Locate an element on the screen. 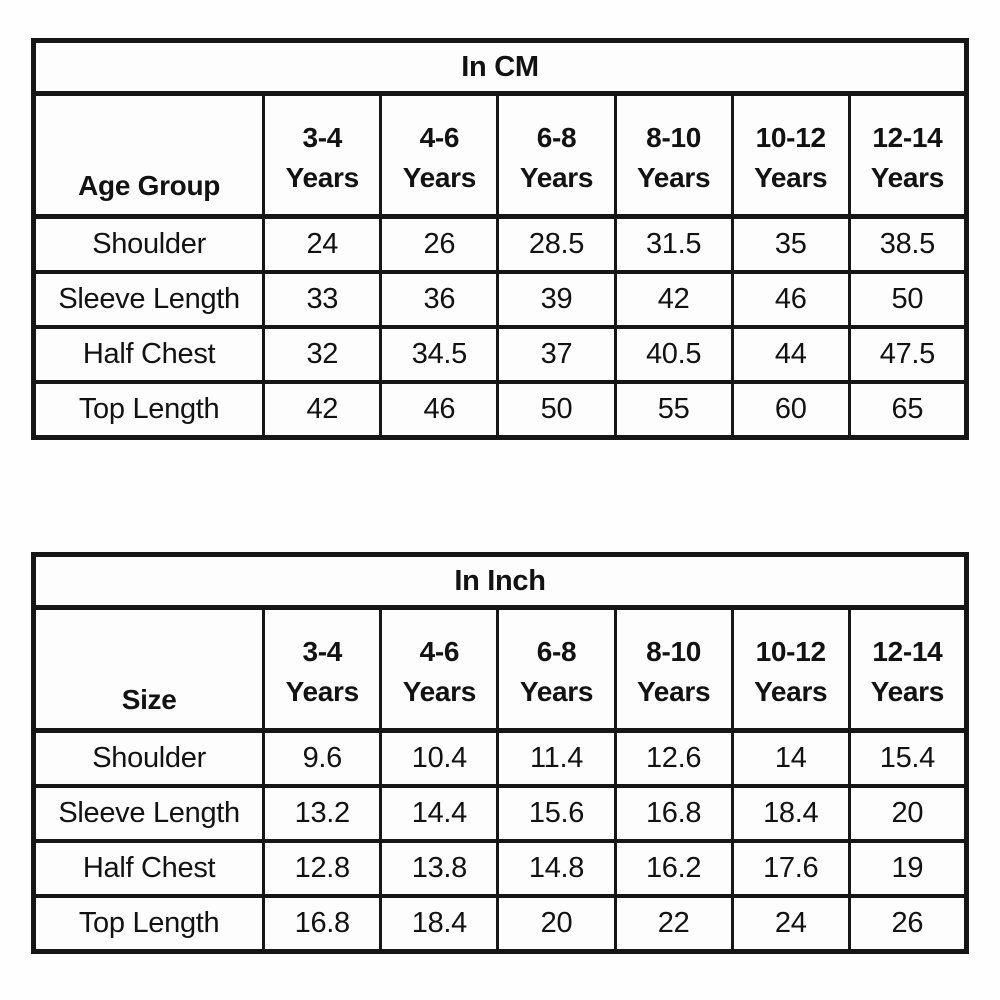 Image resolution: width=1000 pixels, height=1000 pixels. value-cell: 36 is located at coordinates (439, 299).